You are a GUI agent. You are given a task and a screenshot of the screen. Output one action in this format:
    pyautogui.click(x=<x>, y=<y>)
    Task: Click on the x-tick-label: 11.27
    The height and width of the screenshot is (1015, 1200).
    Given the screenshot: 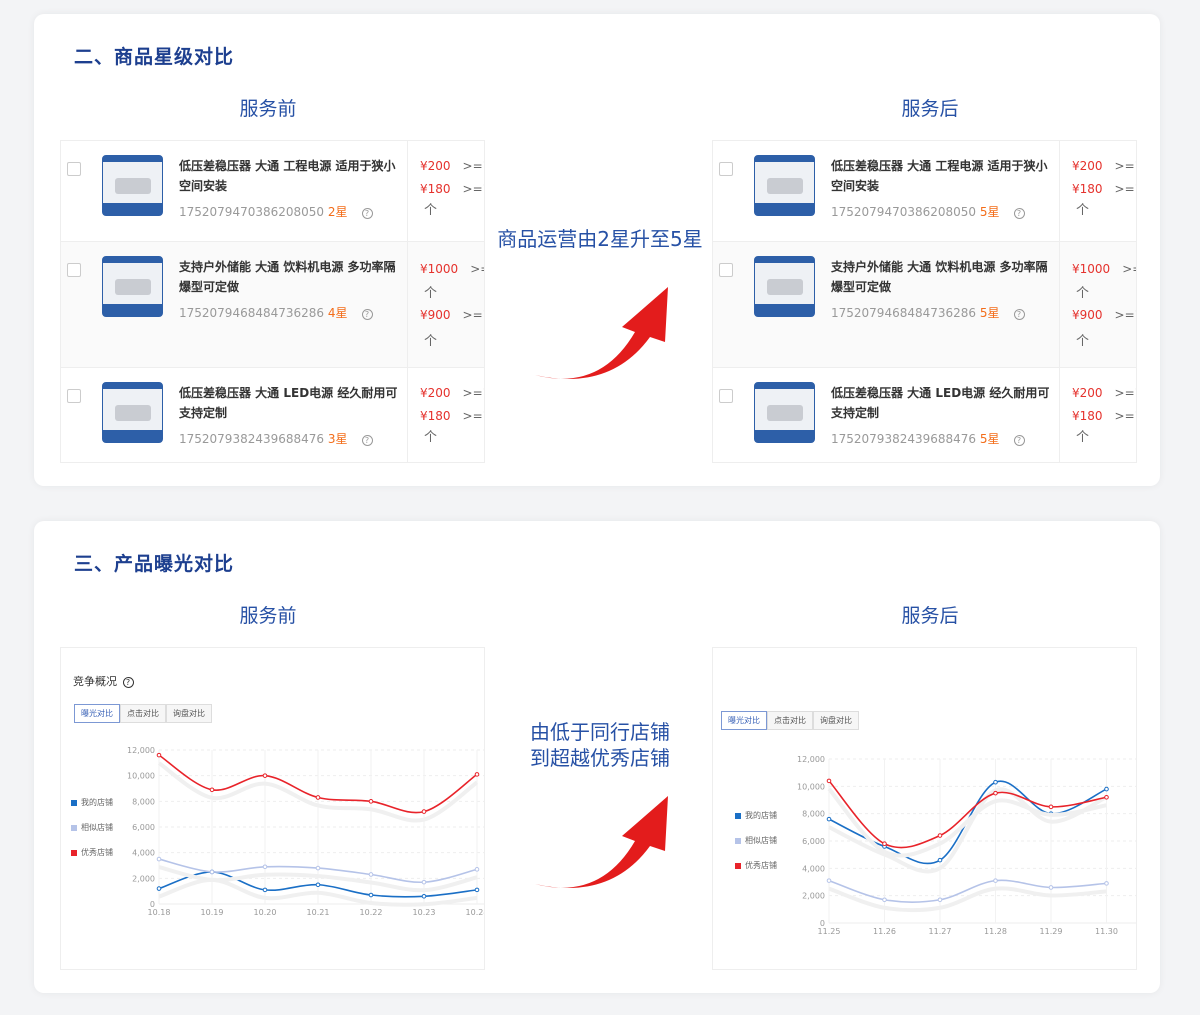 What is the action you would take?
    pyautogui.click(x=940, y=931)
    